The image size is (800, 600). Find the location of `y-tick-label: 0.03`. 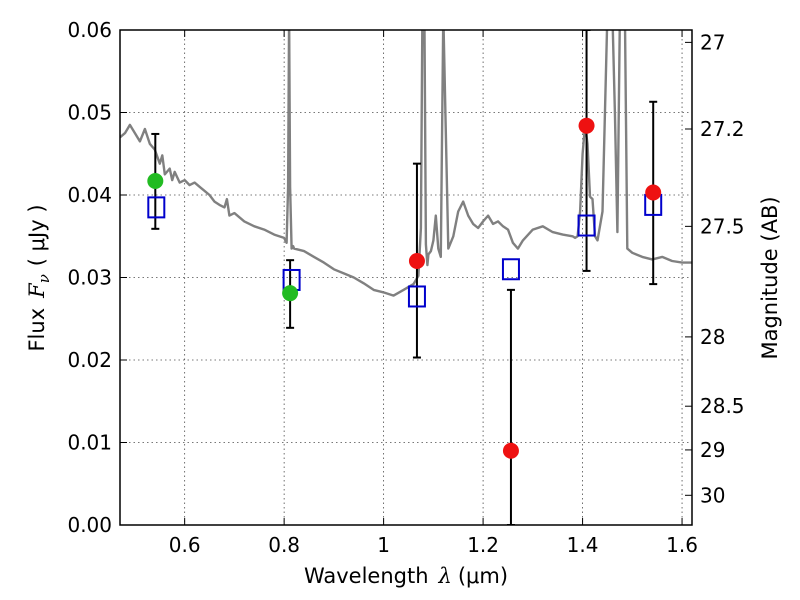

y-tick-label: 0.03 is located at coordinates (89, 278).